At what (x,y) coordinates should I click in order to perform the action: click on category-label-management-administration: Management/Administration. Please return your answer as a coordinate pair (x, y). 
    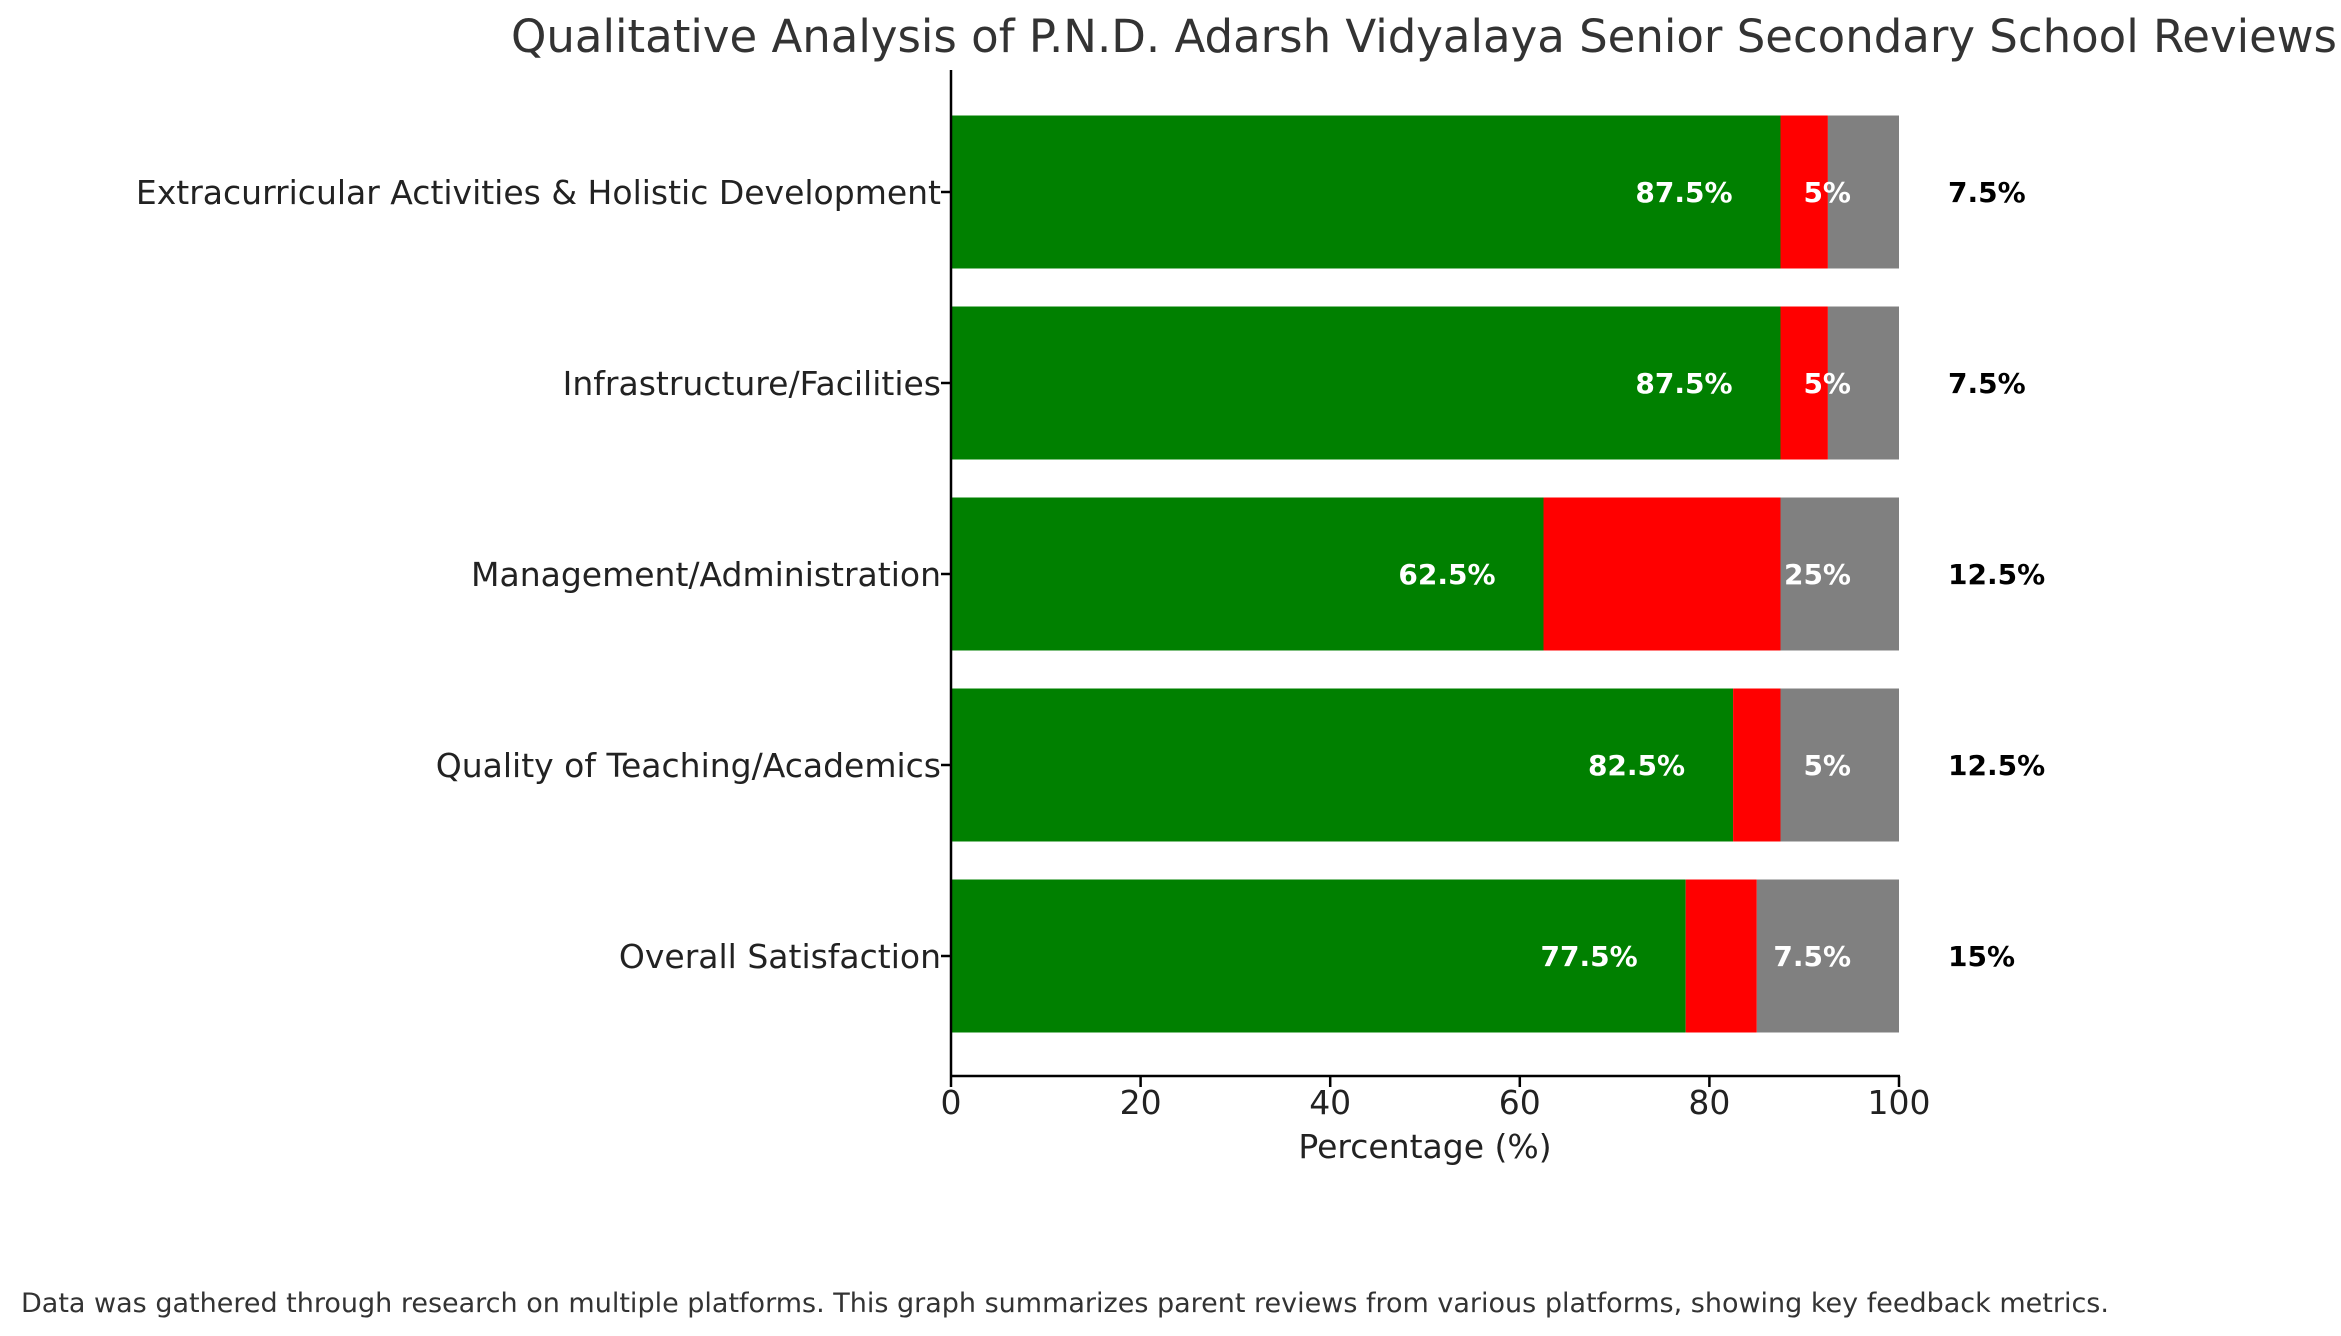
    Looking at the image, I should click on (706, 574).